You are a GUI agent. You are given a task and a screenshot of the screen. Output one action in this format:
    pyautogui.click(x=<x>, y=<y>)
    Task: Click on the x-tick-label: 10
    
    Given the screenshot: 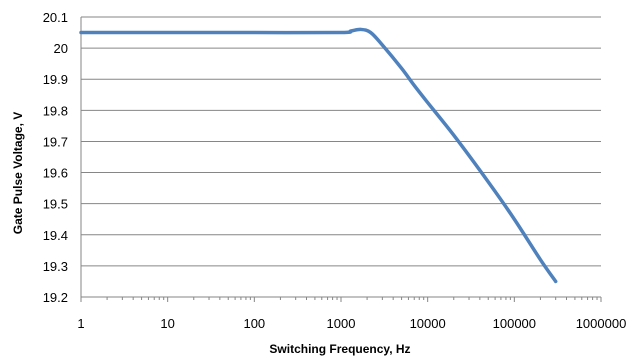 What is the action you would take?
    pyautogui.click(x=167, y=323)
    